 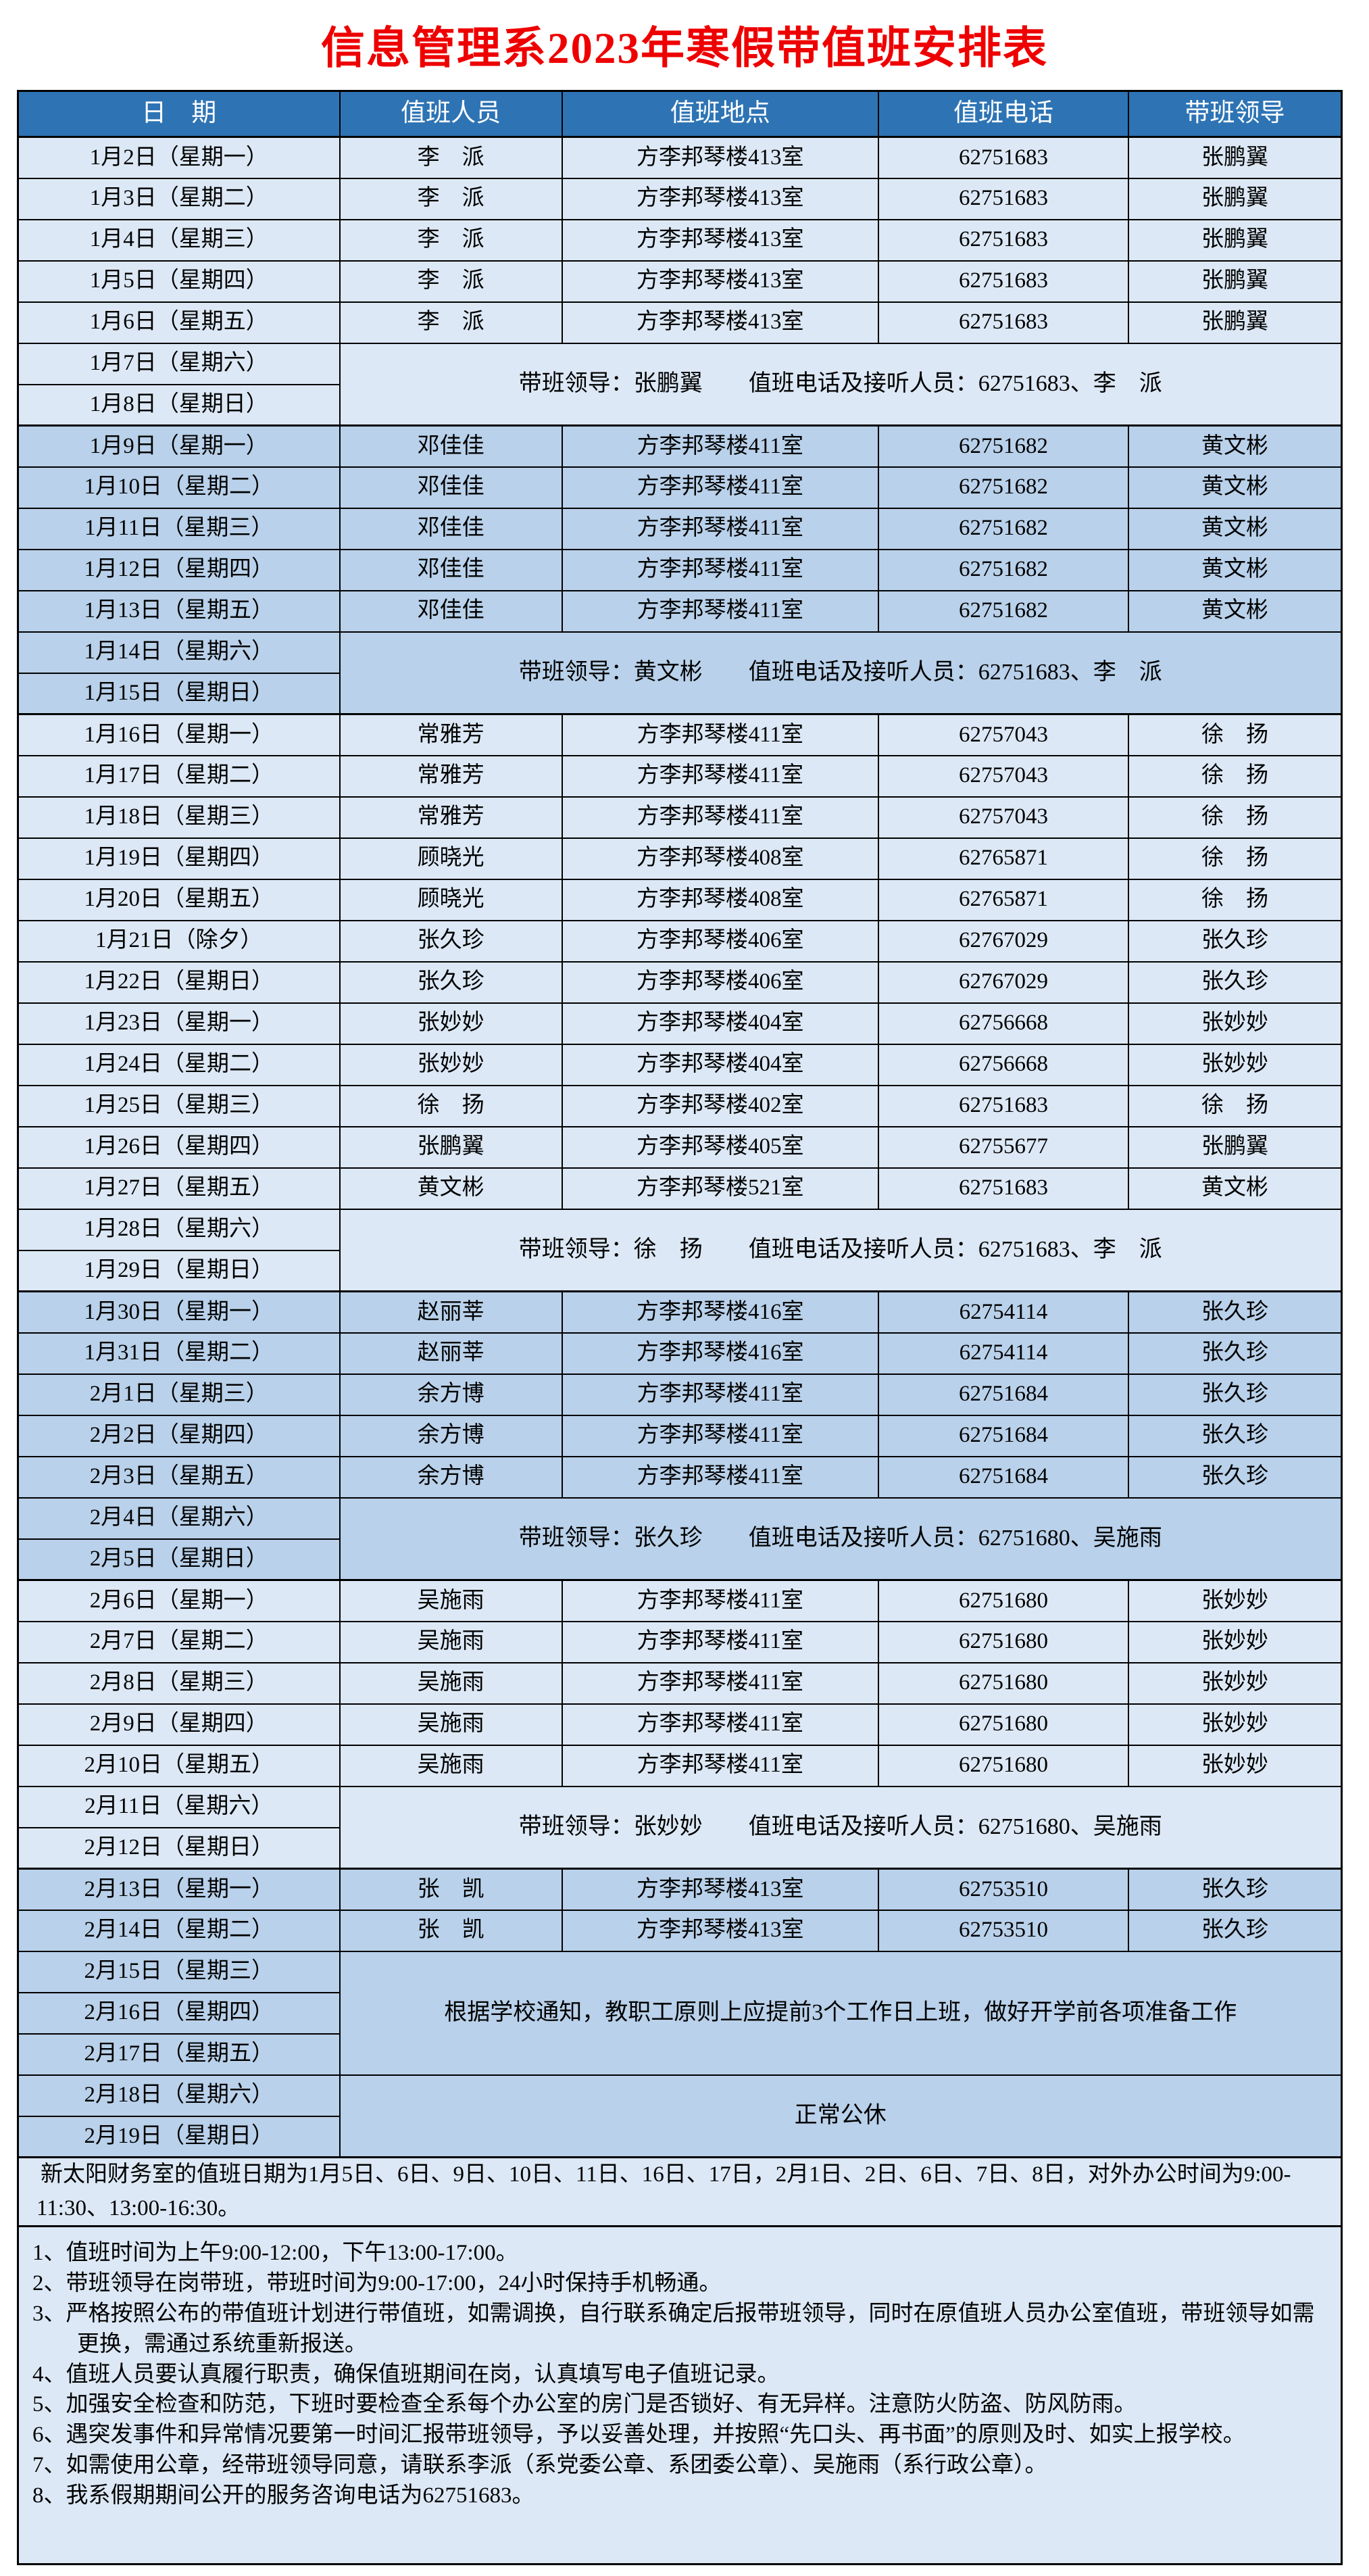 I want to click on phone-cell: 62754114, so click(x=1003, y=1353).